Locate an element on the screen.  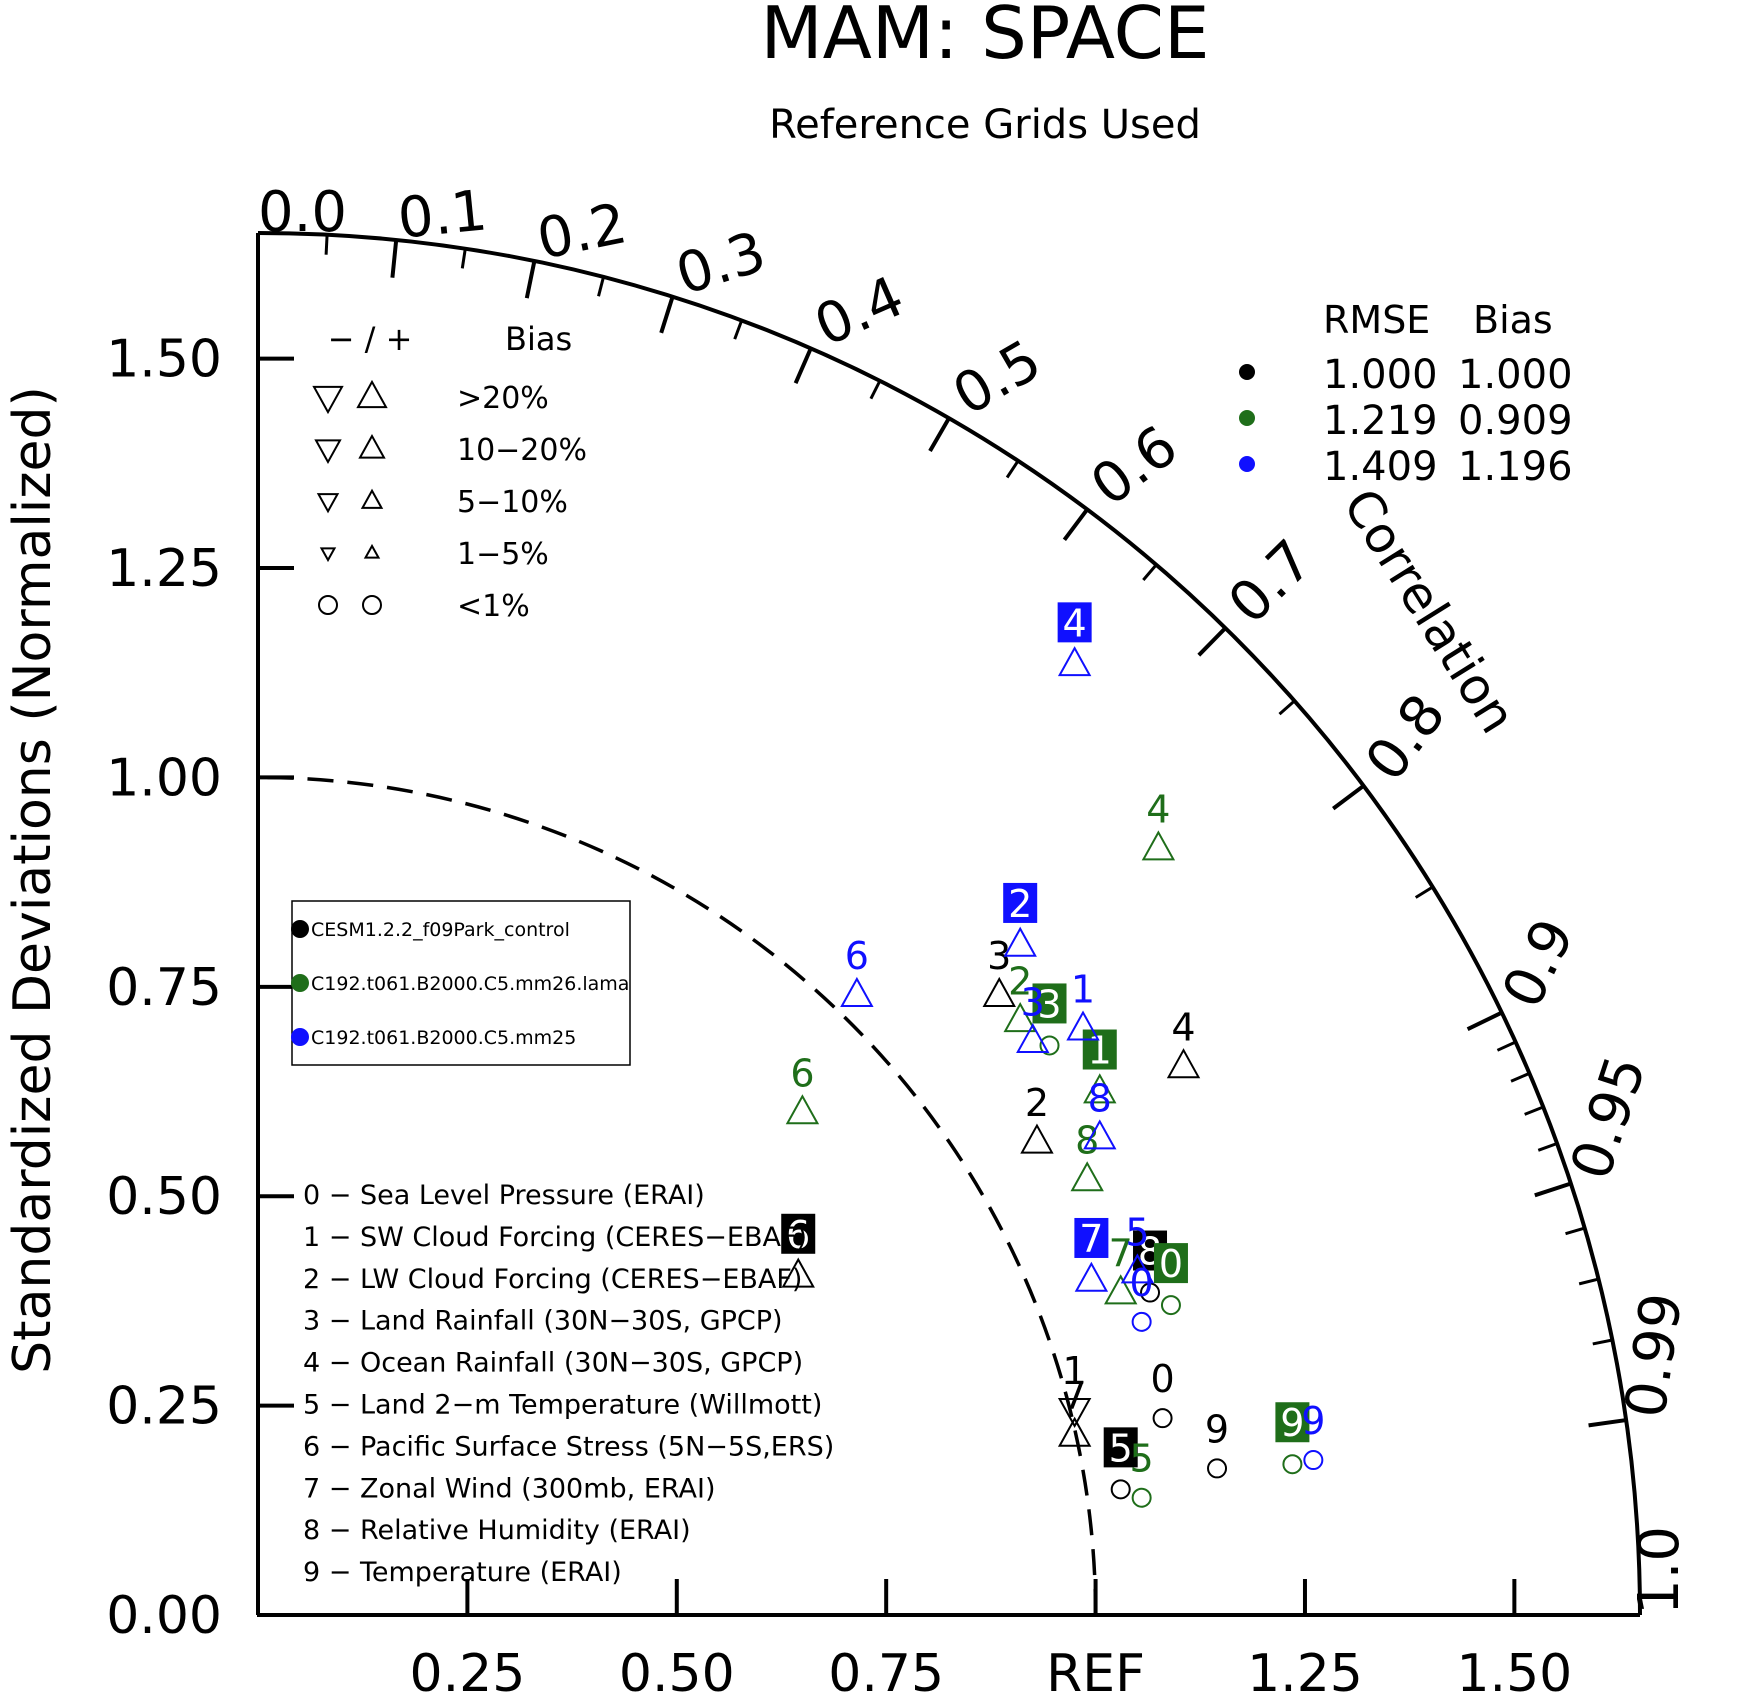
point-label: 0 is located at coordinates (1171, 1264).